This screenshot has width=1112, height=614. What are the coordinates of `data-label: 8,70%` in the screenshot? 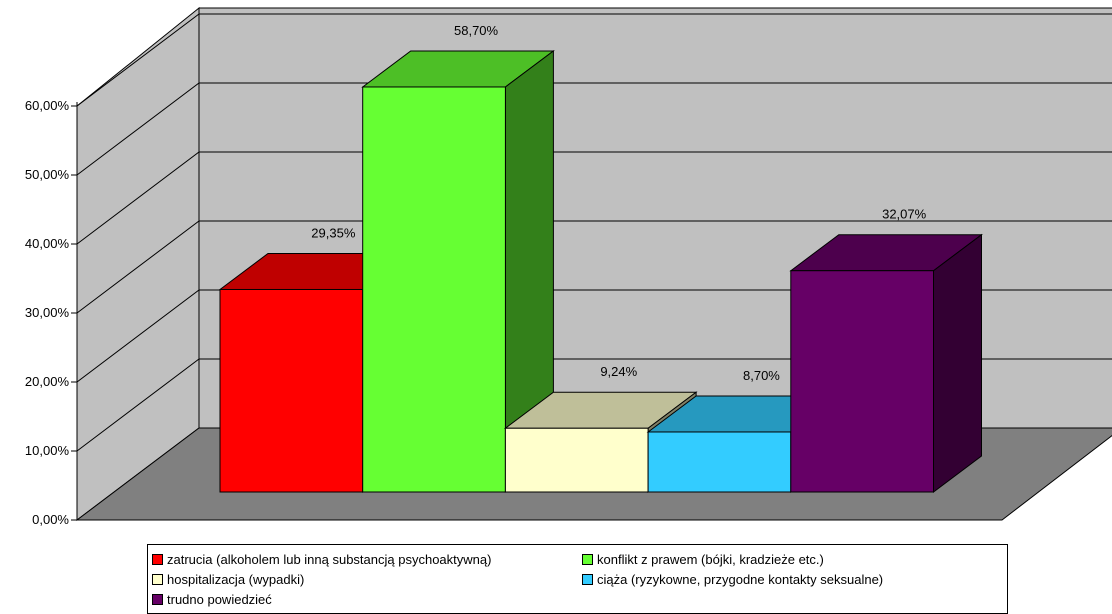 It's located at (761, 375).